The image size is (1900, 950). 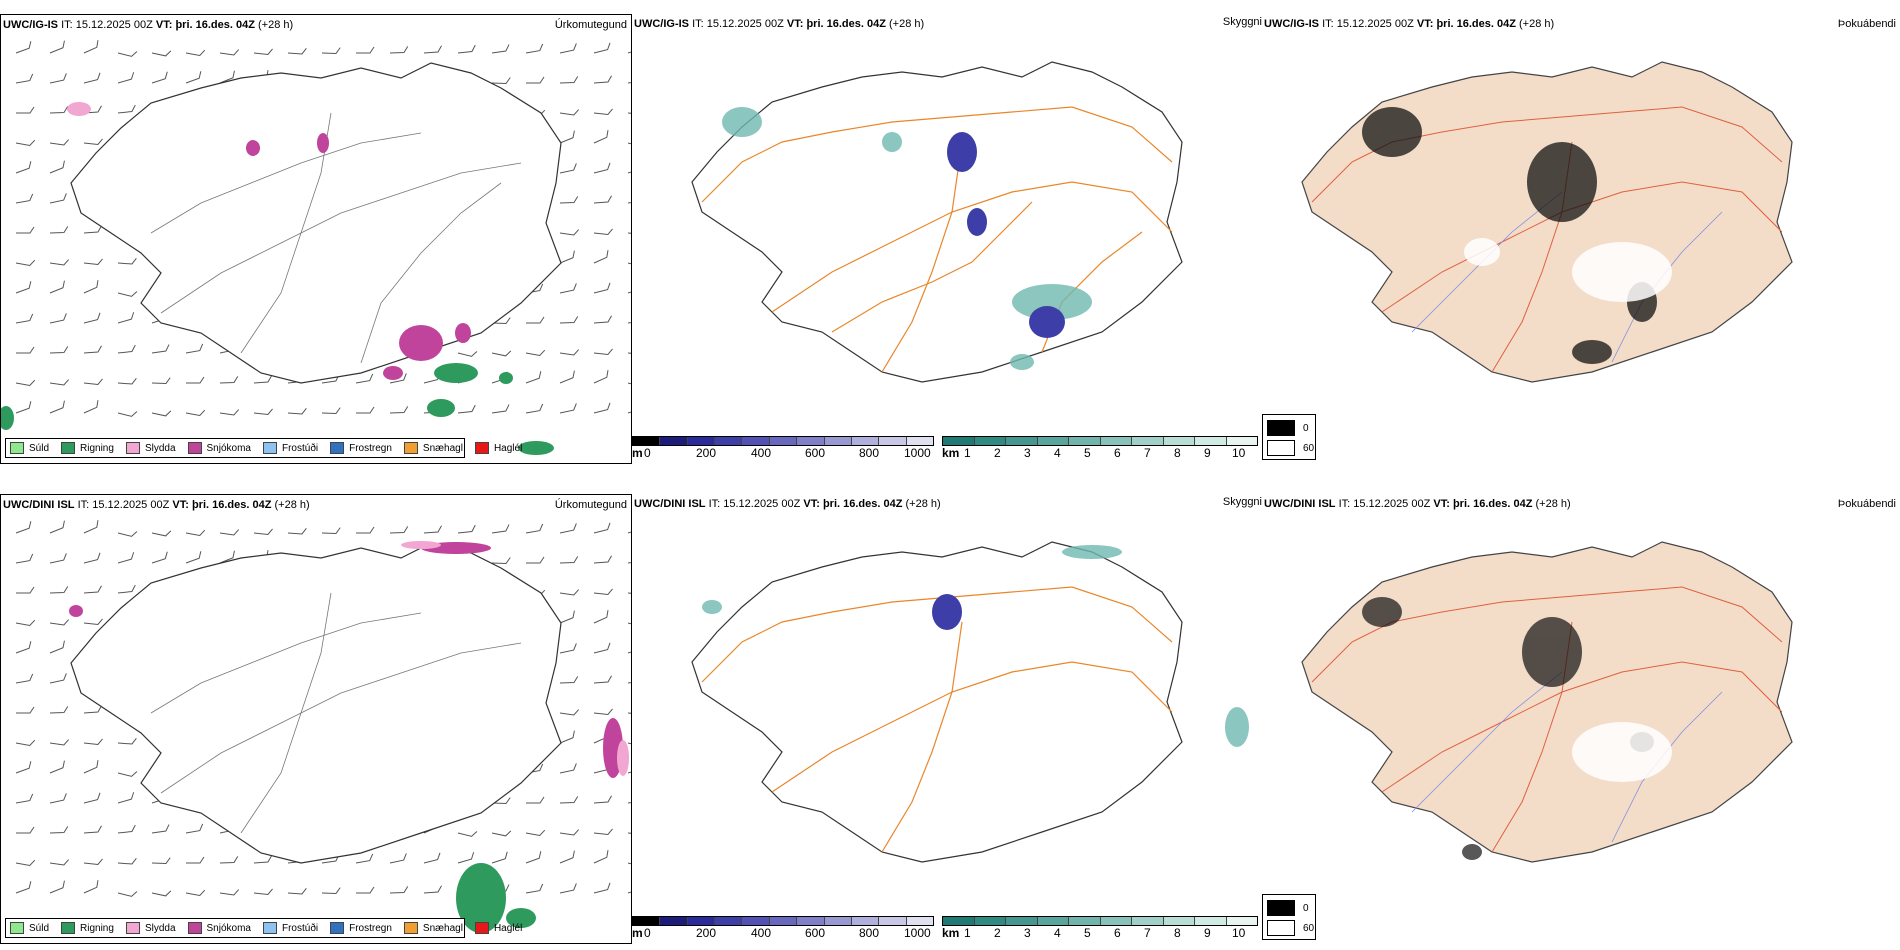 I want to click on legend-item: Frostúði, so click(x=290, y=448).